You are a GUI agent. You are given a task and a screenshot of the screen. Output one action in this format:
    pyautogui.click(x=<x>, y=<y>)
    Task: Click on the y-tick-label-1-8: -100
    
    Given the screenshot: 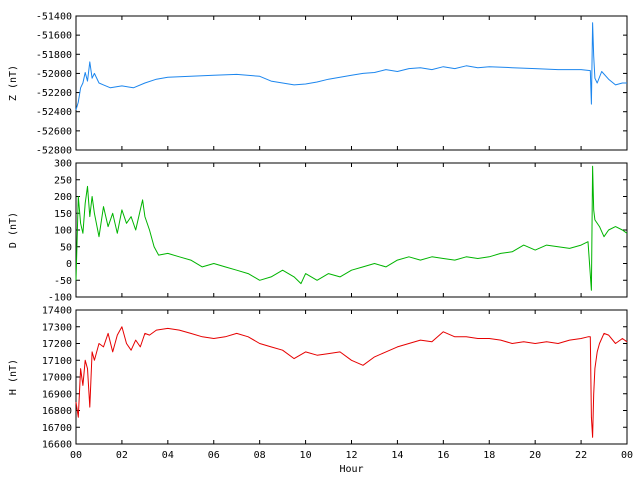 What is the action you would take?
    pyautogui.click(x=60, y=298)
    